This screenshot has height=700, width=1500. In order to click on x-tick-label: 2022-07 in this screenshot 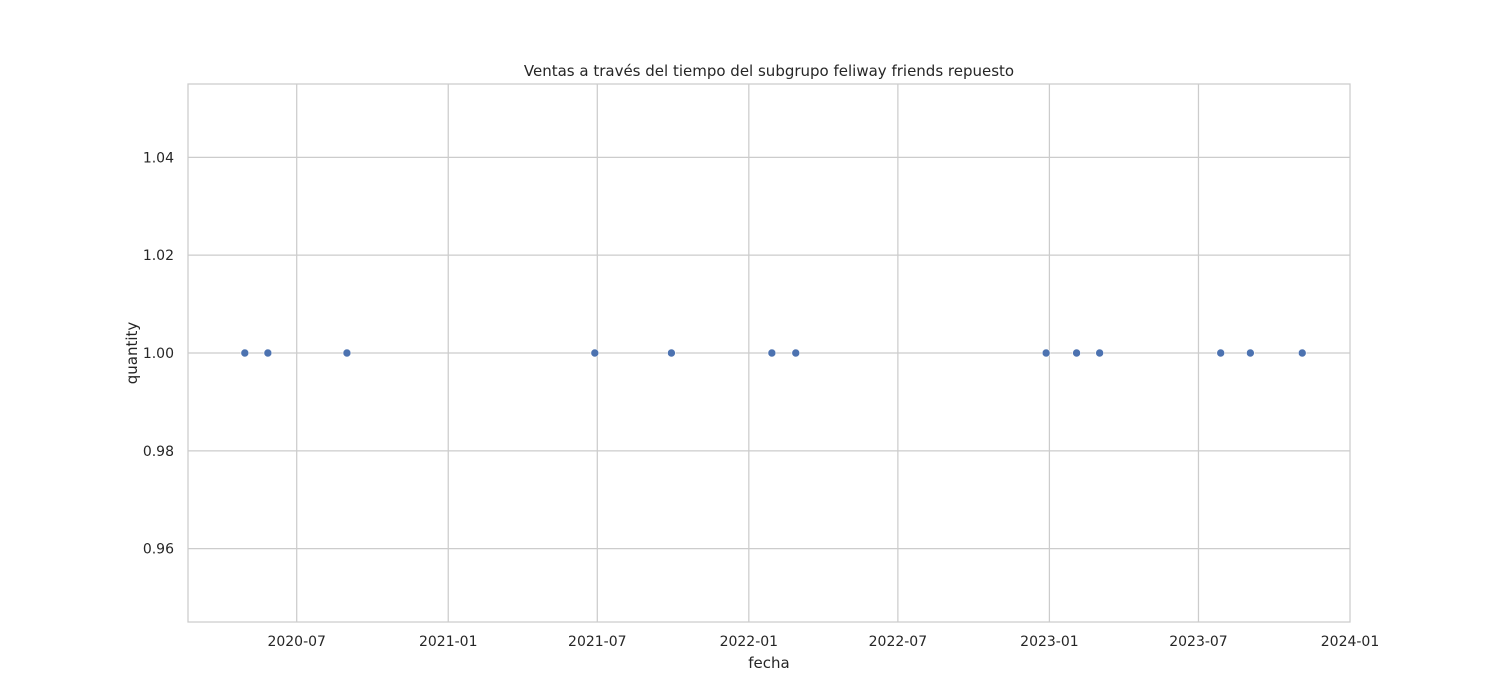, I will do `click(898, 642)`.